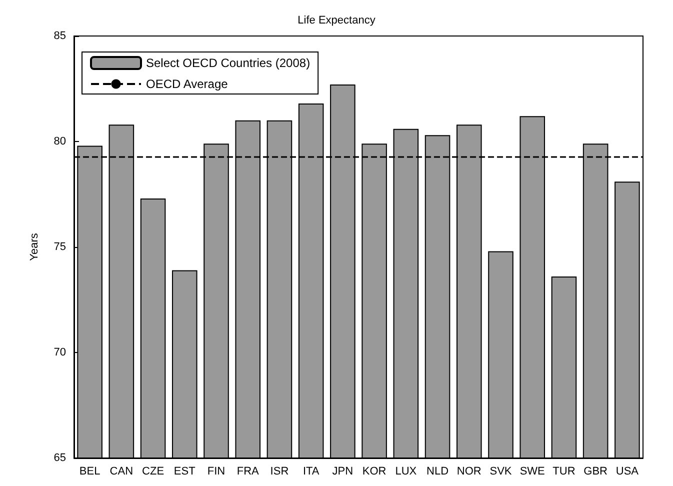 Image resolution: width=673 pixels, height=486 pixels. I want to click on y-tick-label: 80, so click(60, 142).